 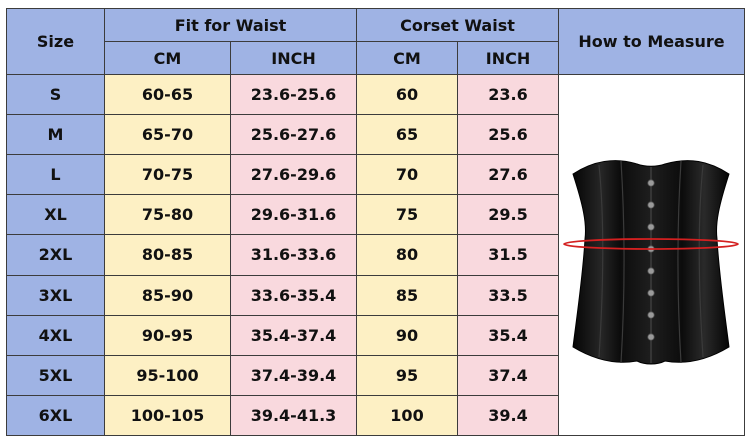 What do you see at coordinates (508, 135) in the screenshot?
I see `corset-inch-cell: 25.6` at bounding box center [508, 135].